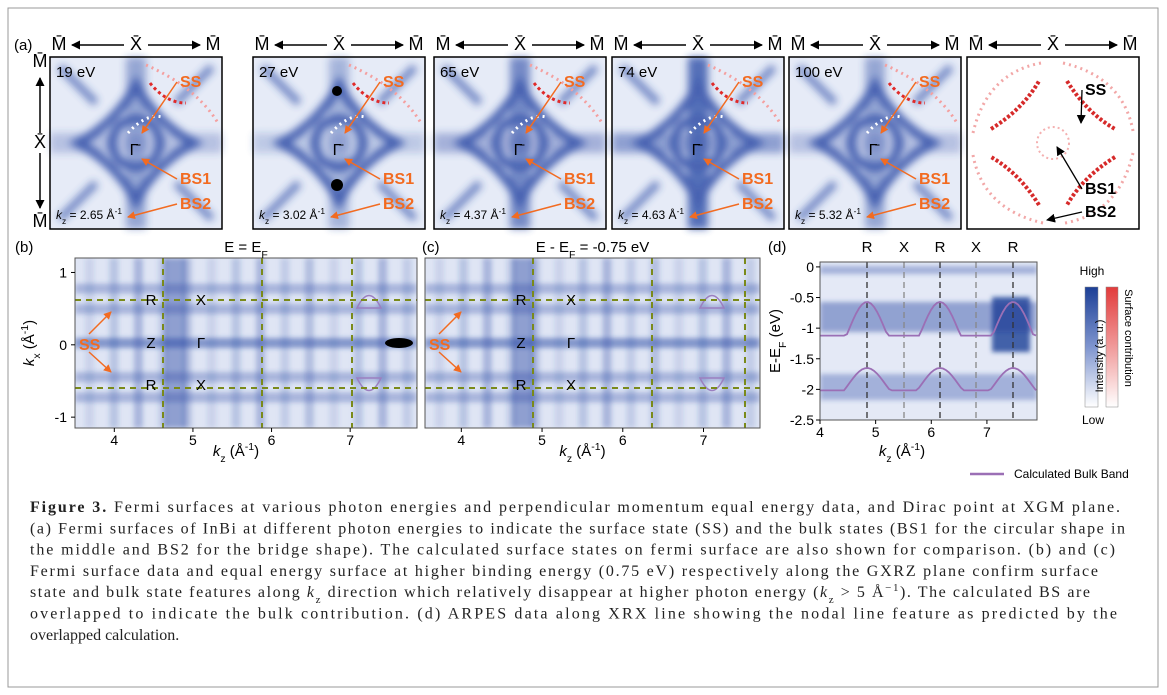 The image size is (1167, 695). I want to click on annotation: SS, so click(753, 82).